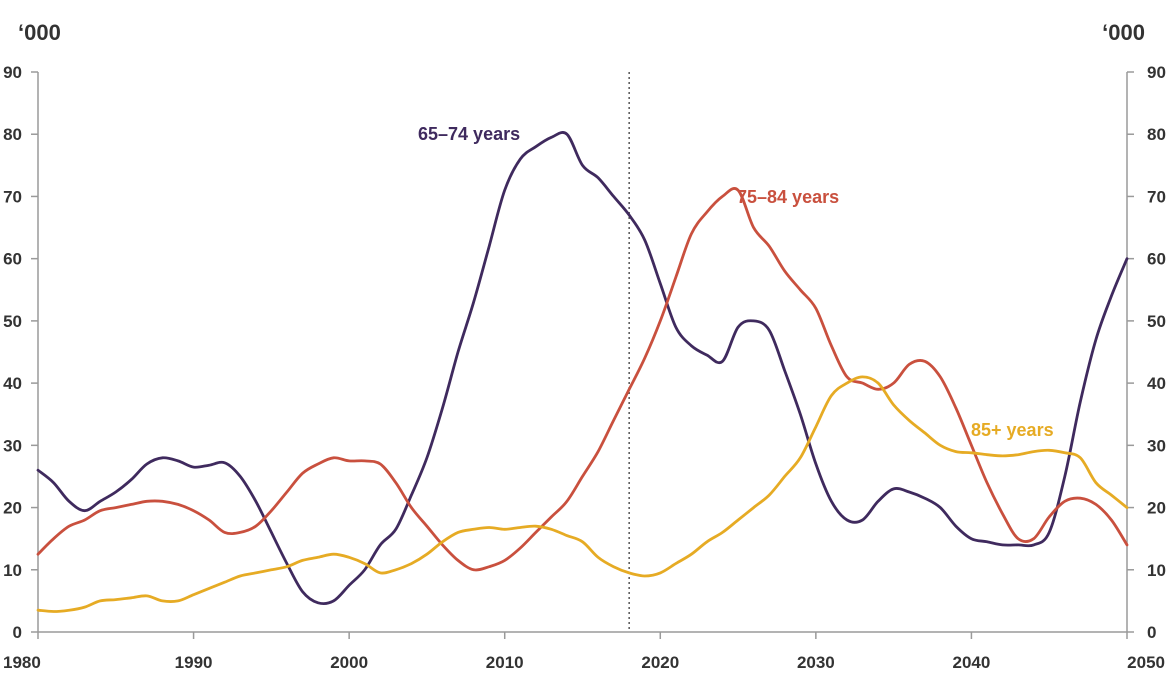 The image size is (1171, 692). I want to click on x-tick-label: 2040, so click(972, 662).